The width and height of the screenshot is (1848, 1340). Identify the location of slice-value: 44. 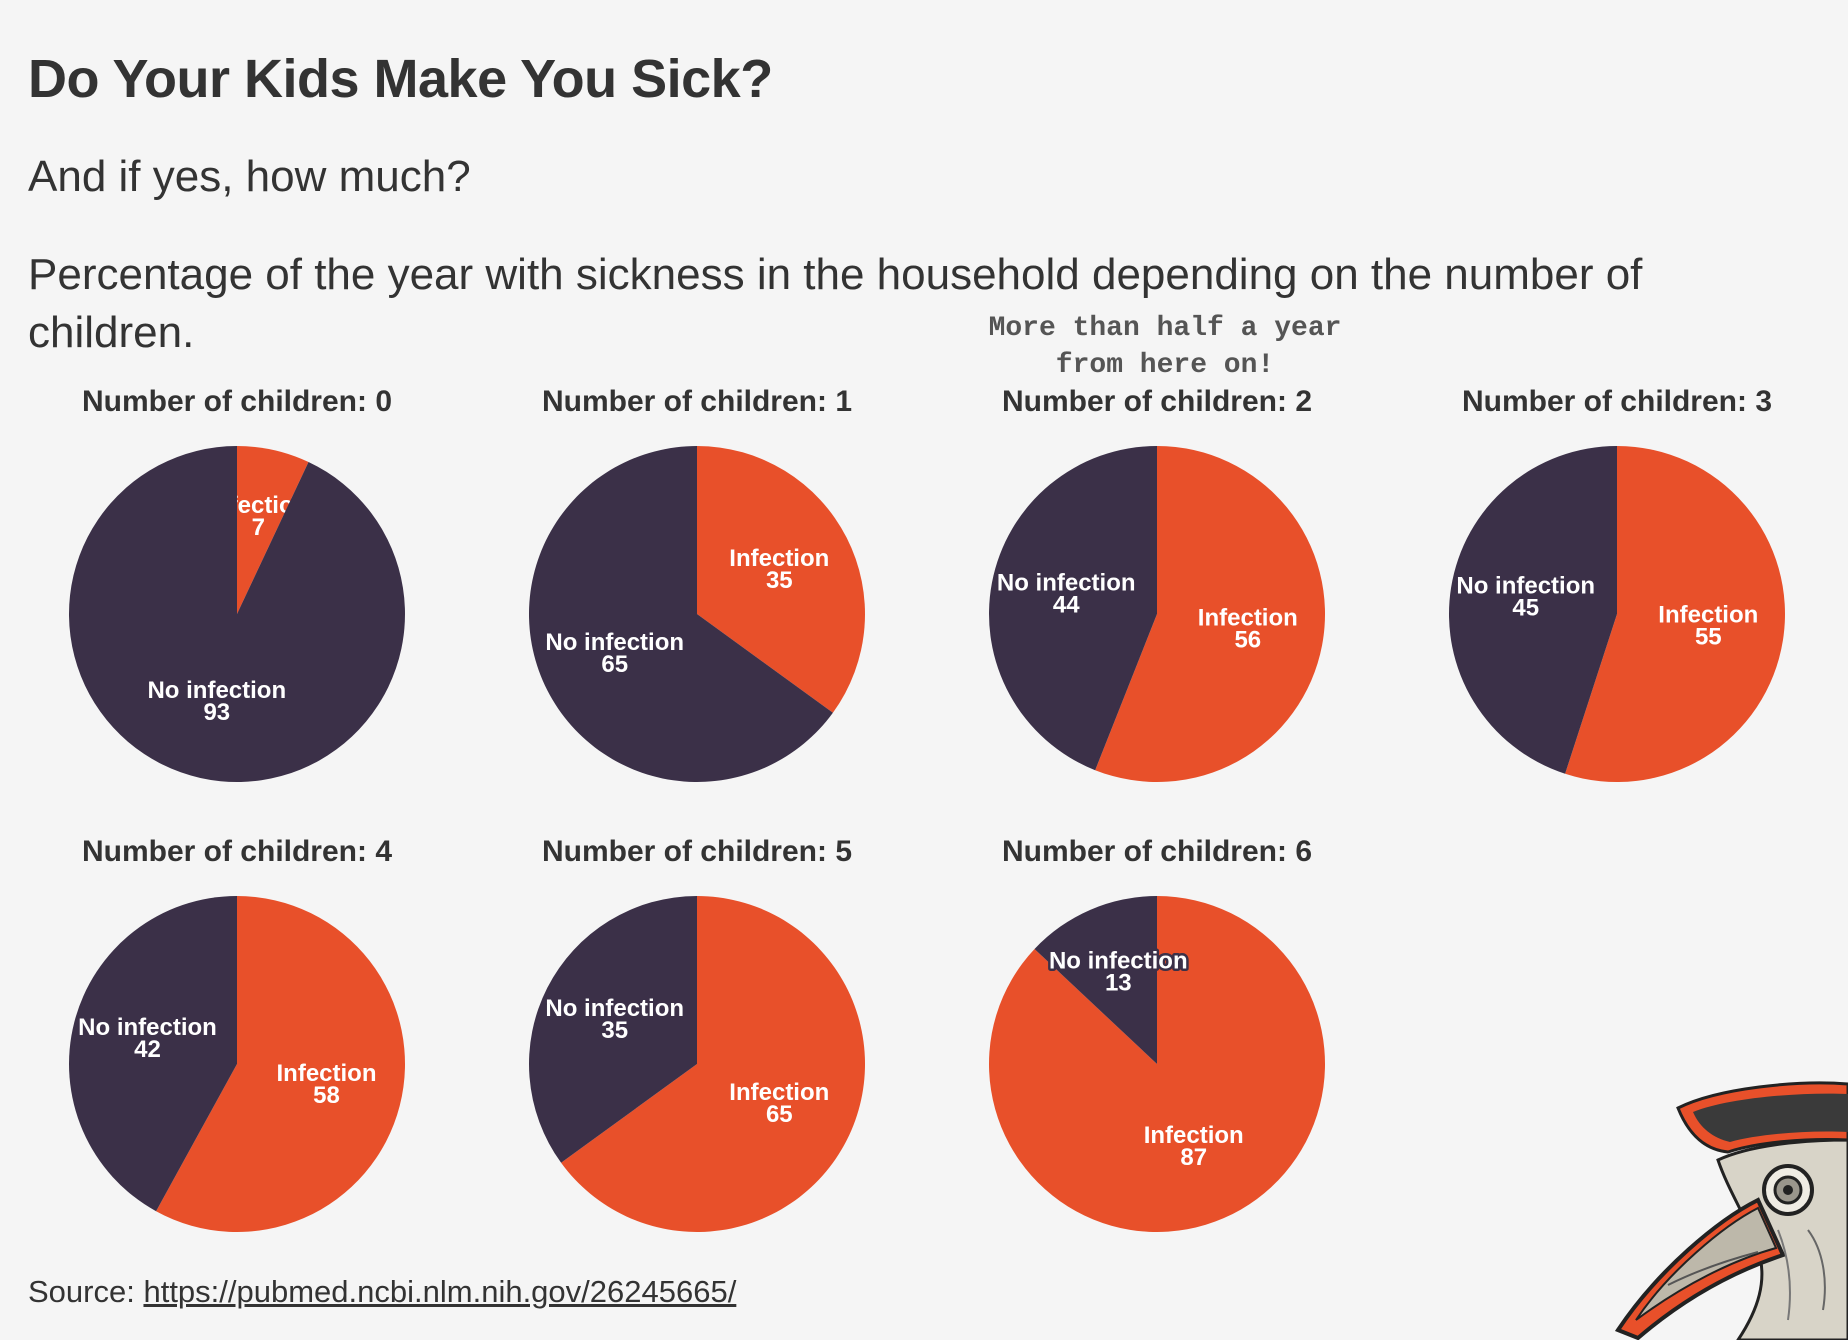
(1066, 605).